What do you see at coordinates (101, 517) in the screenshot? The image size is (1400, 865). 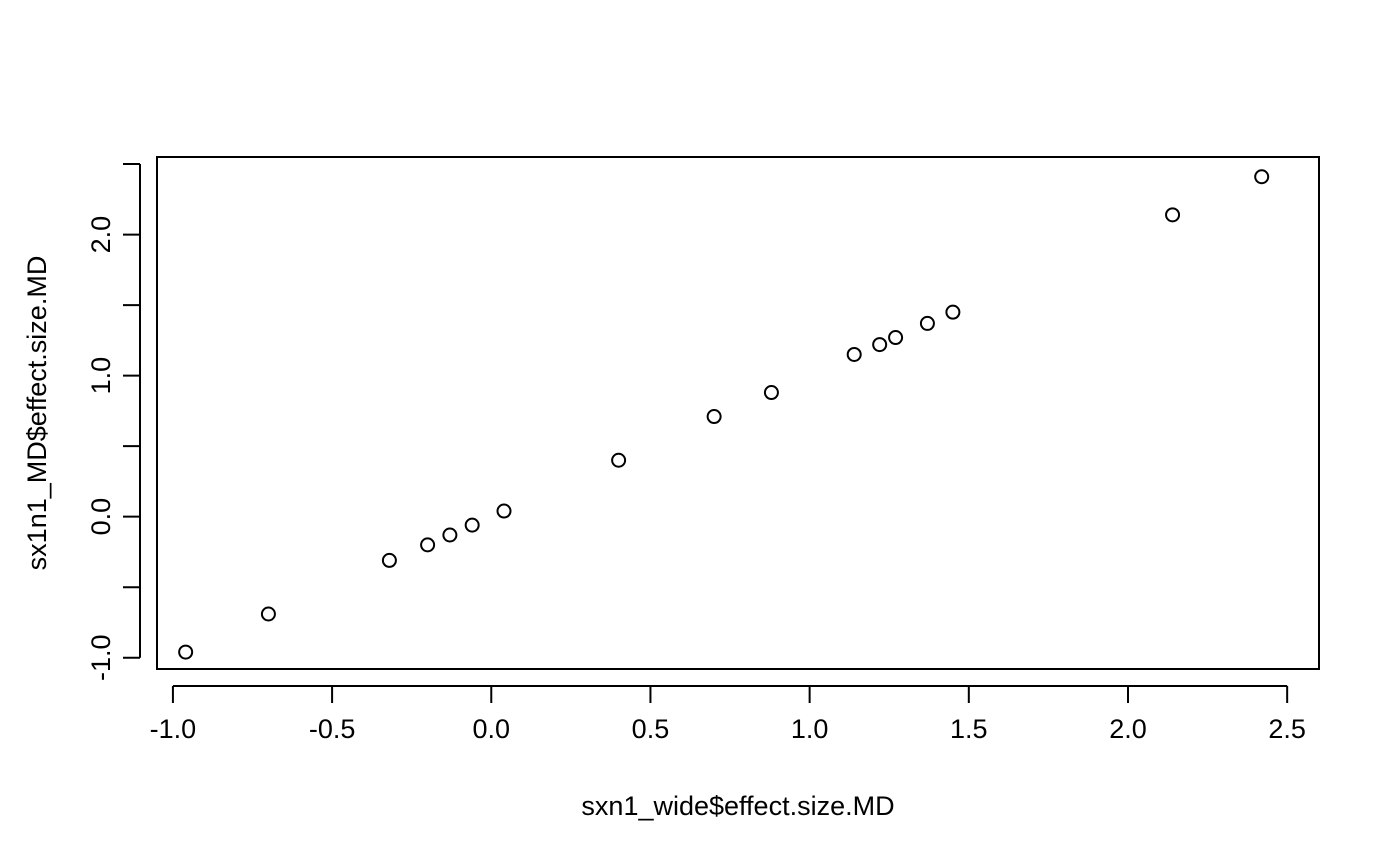 I see `y-tick-label: 0.0` at bounding box center [101, 517].